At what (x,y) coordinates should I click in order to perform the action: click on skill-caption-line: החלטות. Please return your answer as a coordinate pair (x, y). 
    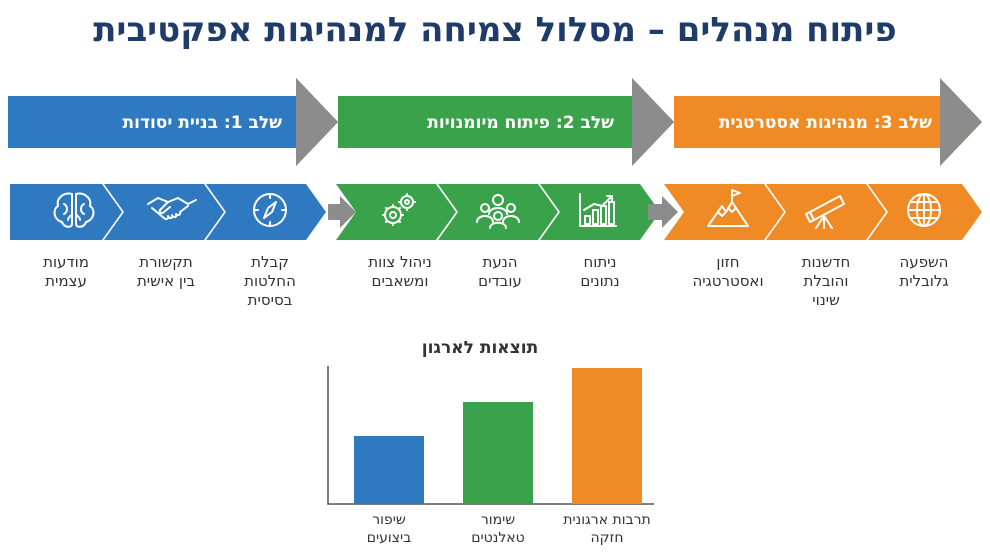
    Looking at the image, I should click on (270, 281).